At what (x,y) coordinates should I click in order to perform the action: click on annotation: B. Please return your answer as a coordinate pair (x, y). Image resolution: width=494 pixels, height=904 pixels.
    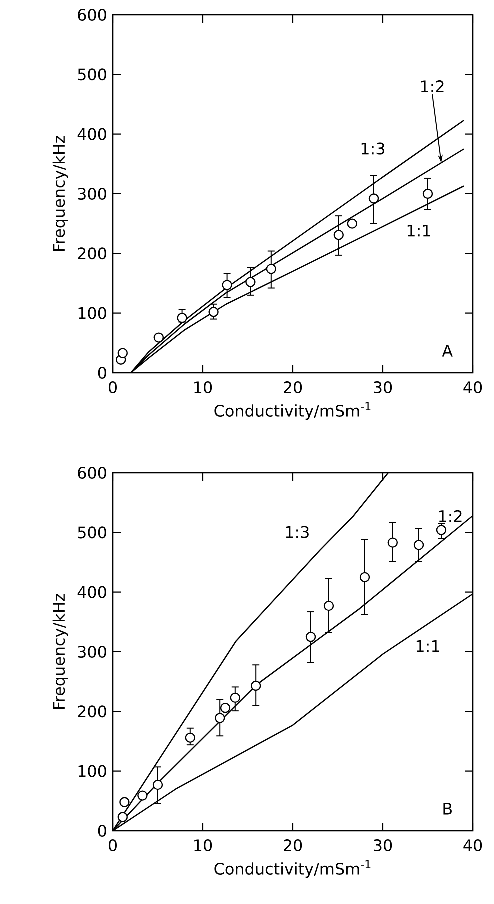
    Looking at the image, I should click on (448, 809).